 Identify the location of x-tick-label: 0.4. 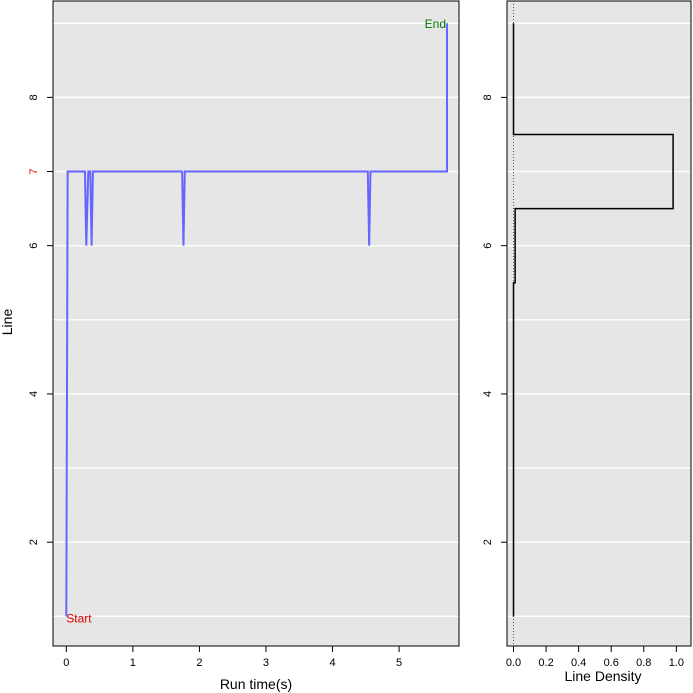
(578, 663).